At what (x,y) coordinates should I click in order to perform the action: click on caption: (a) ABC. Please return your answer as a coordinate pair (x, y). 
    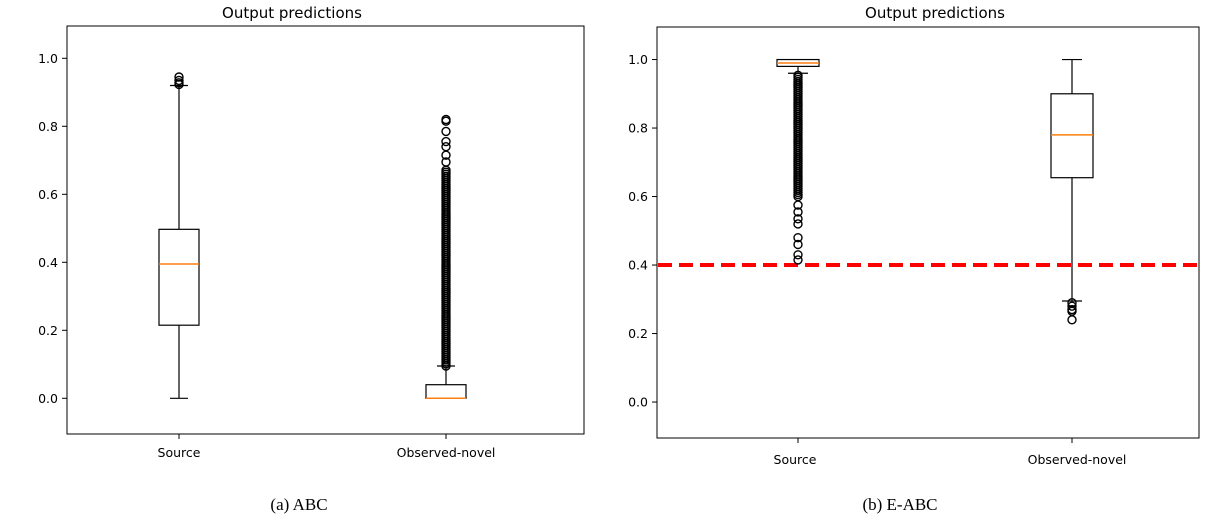
    Looking at the image, I should click on (298, 504).